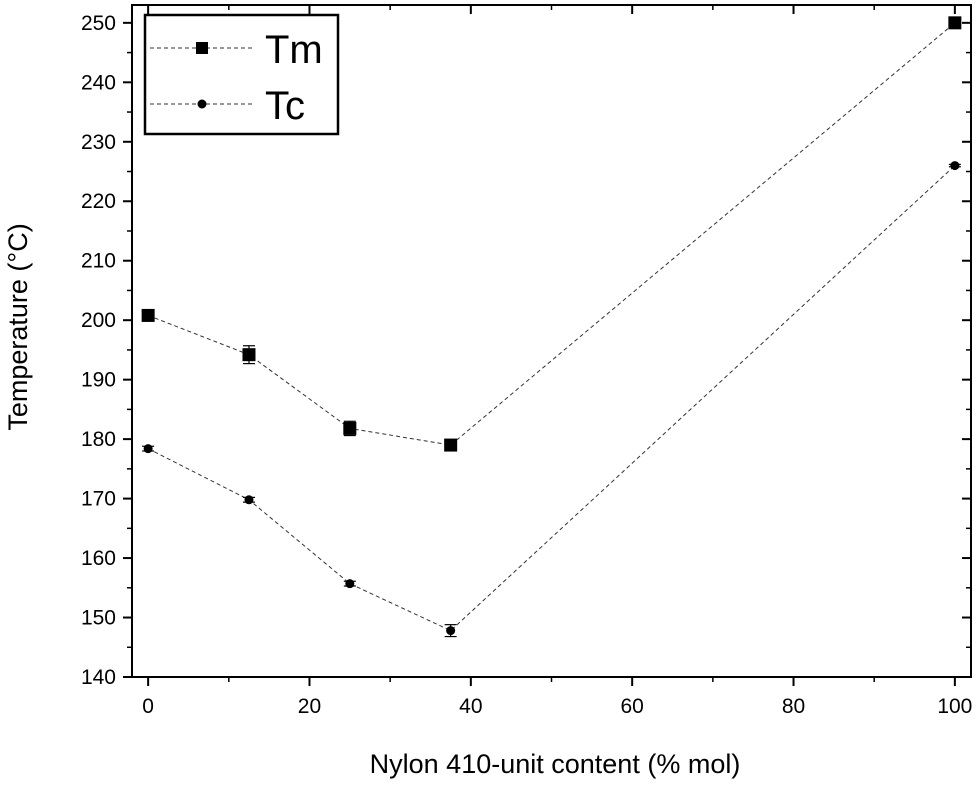 The width and height of the screenshot is (979, 786). I want to click on legend: Tm Tc, so click(241, 74).